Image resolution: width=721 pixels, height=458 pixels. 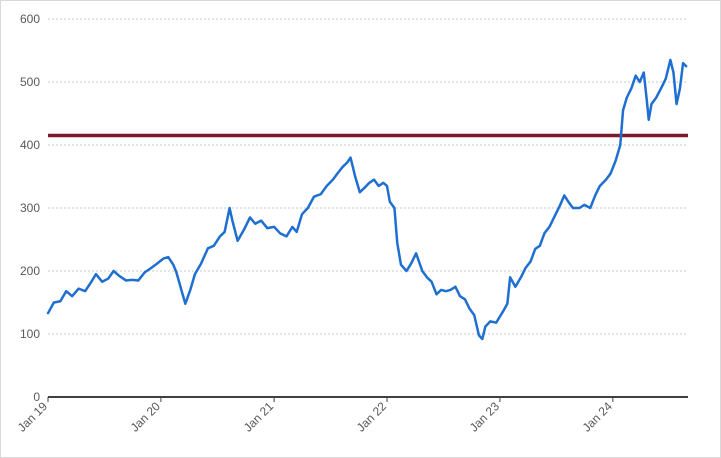 I want to click on y-tick-label: 600, so click(x=30, y=19).